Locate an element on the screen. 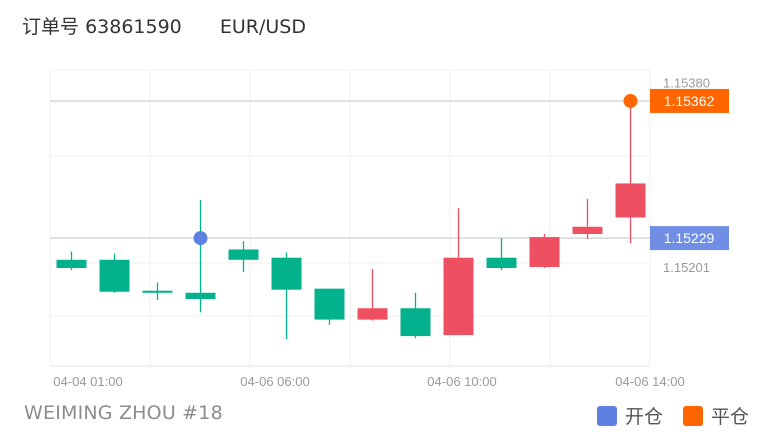  close-price-tag-bg is located at coordinates (689, 100).